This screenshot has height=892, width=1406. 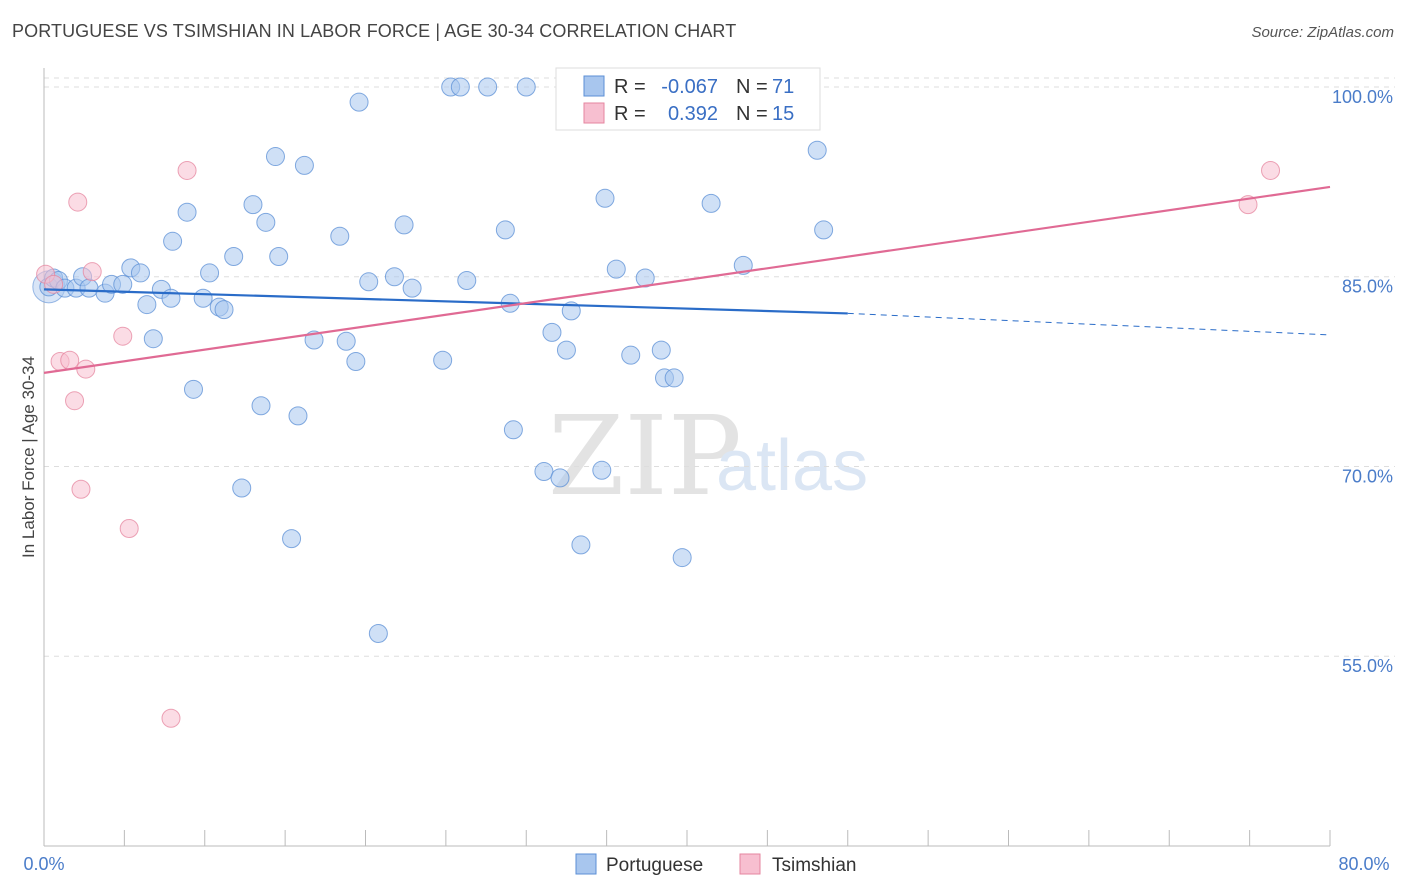 I want to click on legend-n-value-portuguese: 71, so click(x=783, y=87).